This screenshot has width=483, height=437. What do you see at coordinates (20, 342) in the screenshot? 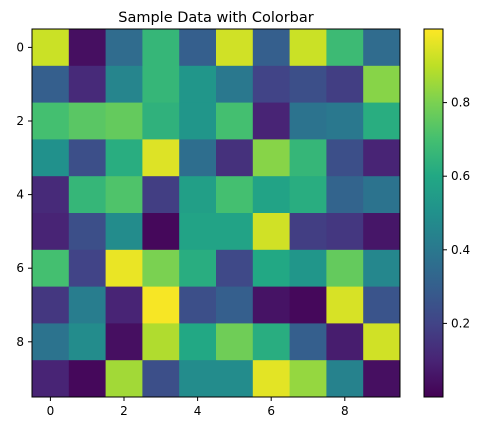
I see `y-tick-label: 8` at bounding box center [20, 342].